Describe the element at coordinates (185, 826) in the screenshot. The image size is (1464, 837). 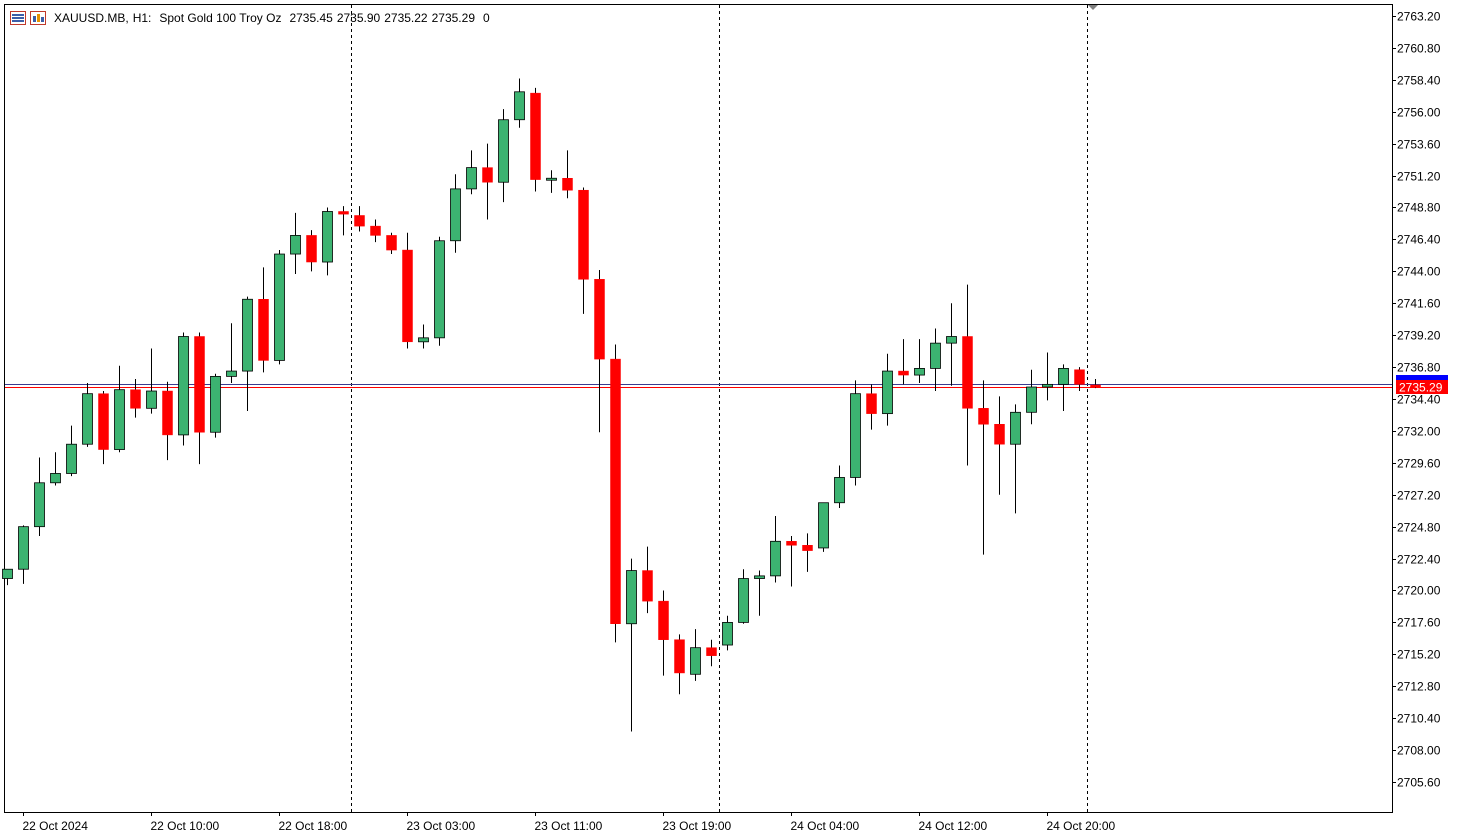
I see `time-tick-label: 22 Oct 10:00` at that location.